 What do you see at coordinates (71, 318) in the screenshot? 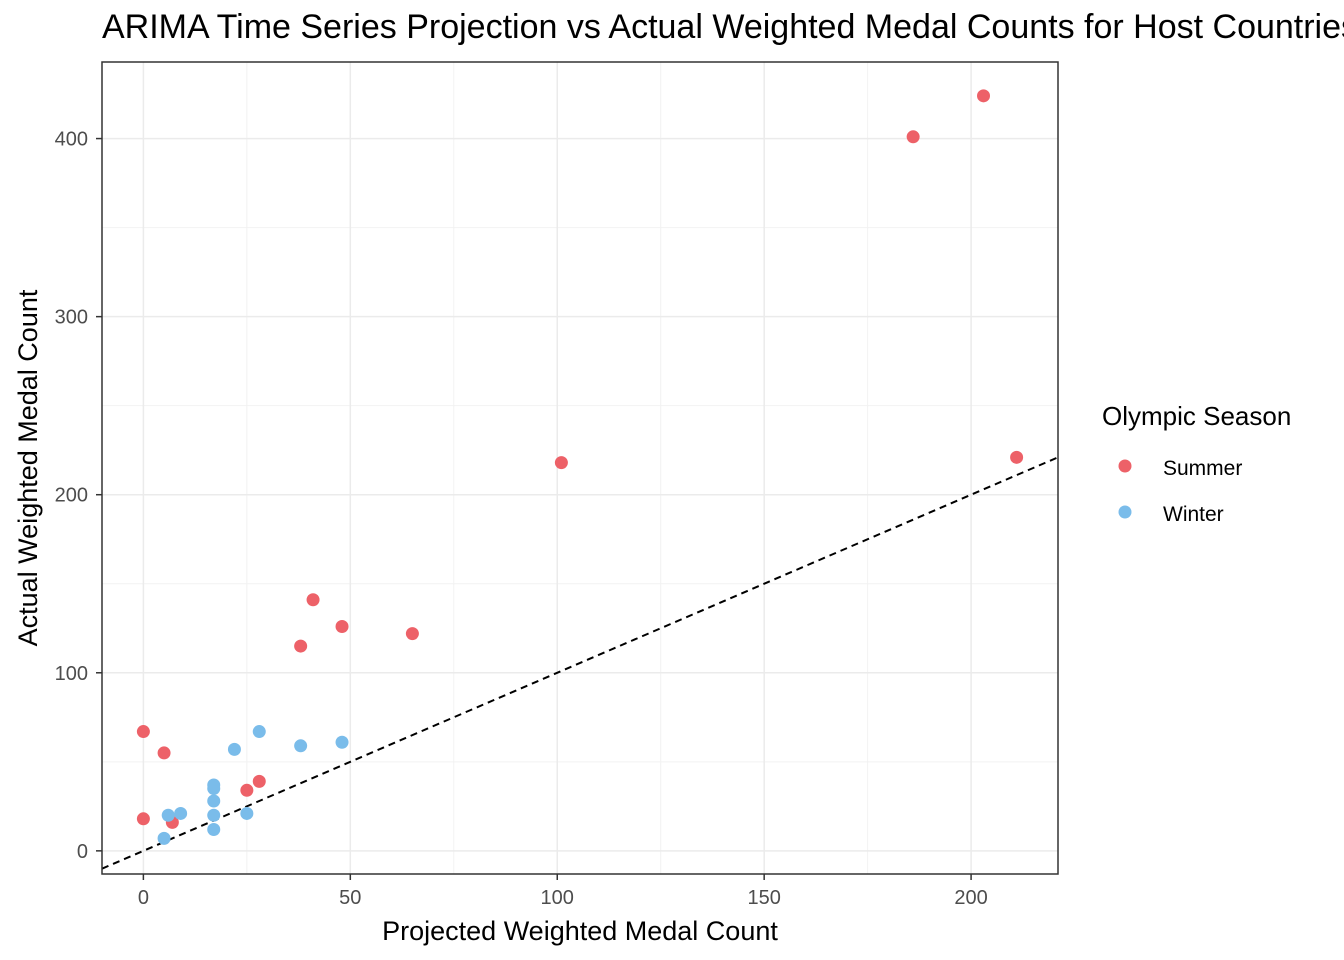
I see `y-tick-label: 300` at bounding box center [71, 318].